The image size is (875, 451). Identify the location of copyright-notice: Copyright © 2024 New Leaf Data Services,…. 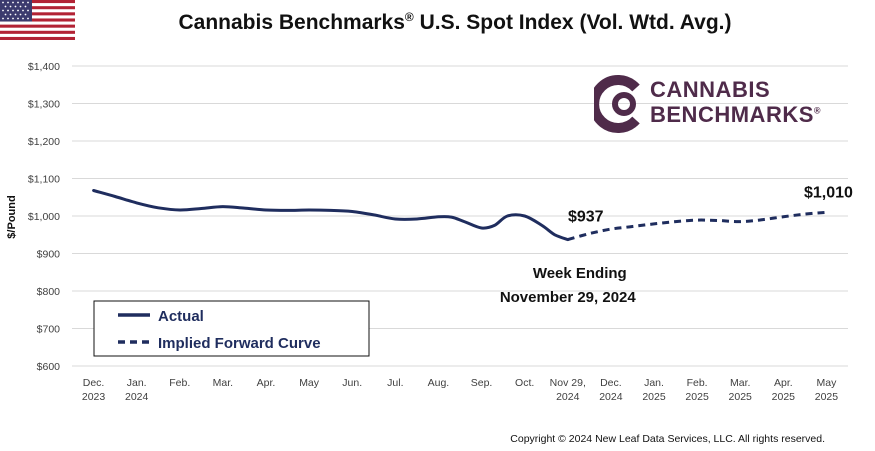
(667, 439).